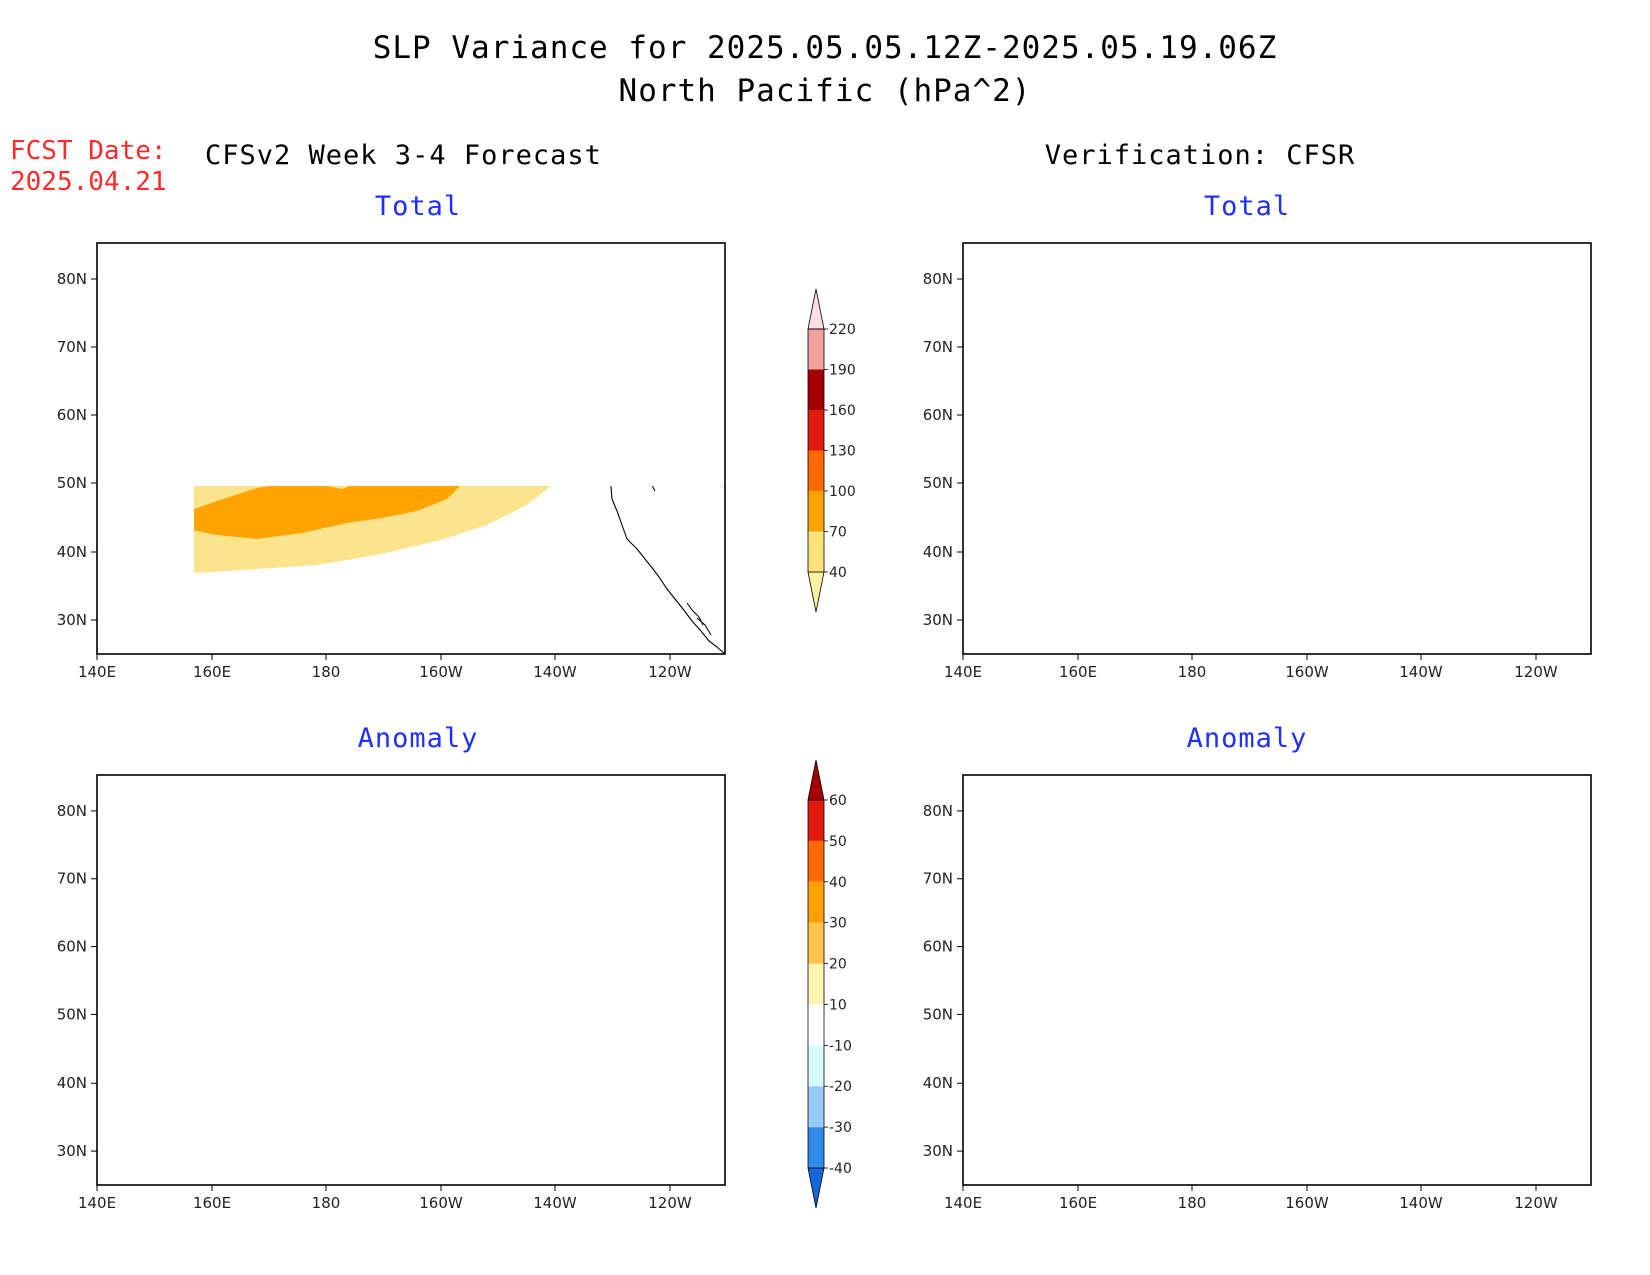 The width and height of the screenshot is (1650, 1275). I want to click on panel-subtitle-verification-total: Total, so click(1247, 206).